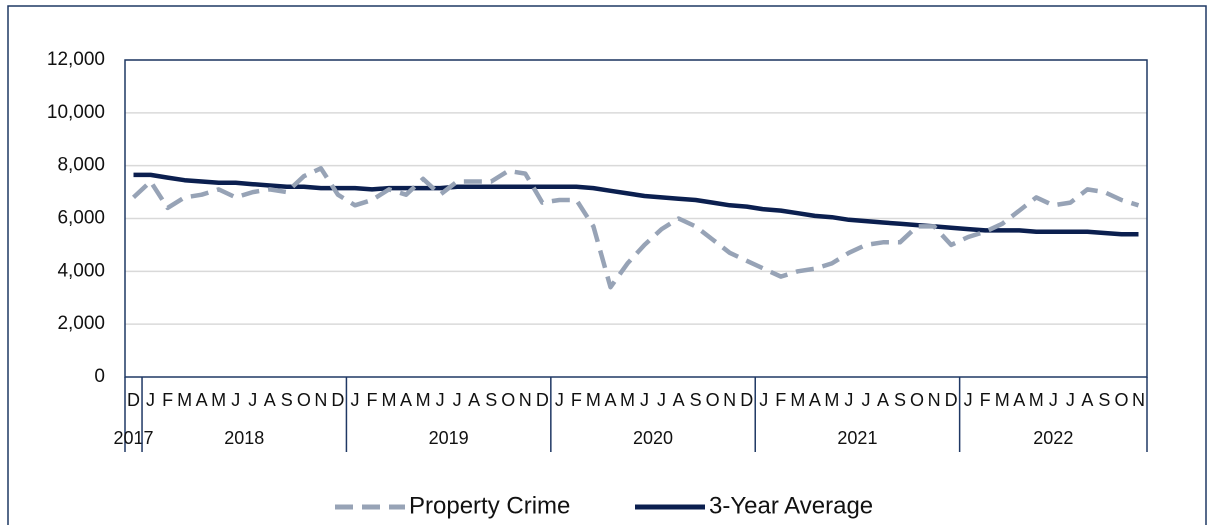 The image size is (1209, 530). What do you see at coordinates (857, 438) in the screenshot?
I see `x-group-label: 2021` at bounding box center [857, 438].